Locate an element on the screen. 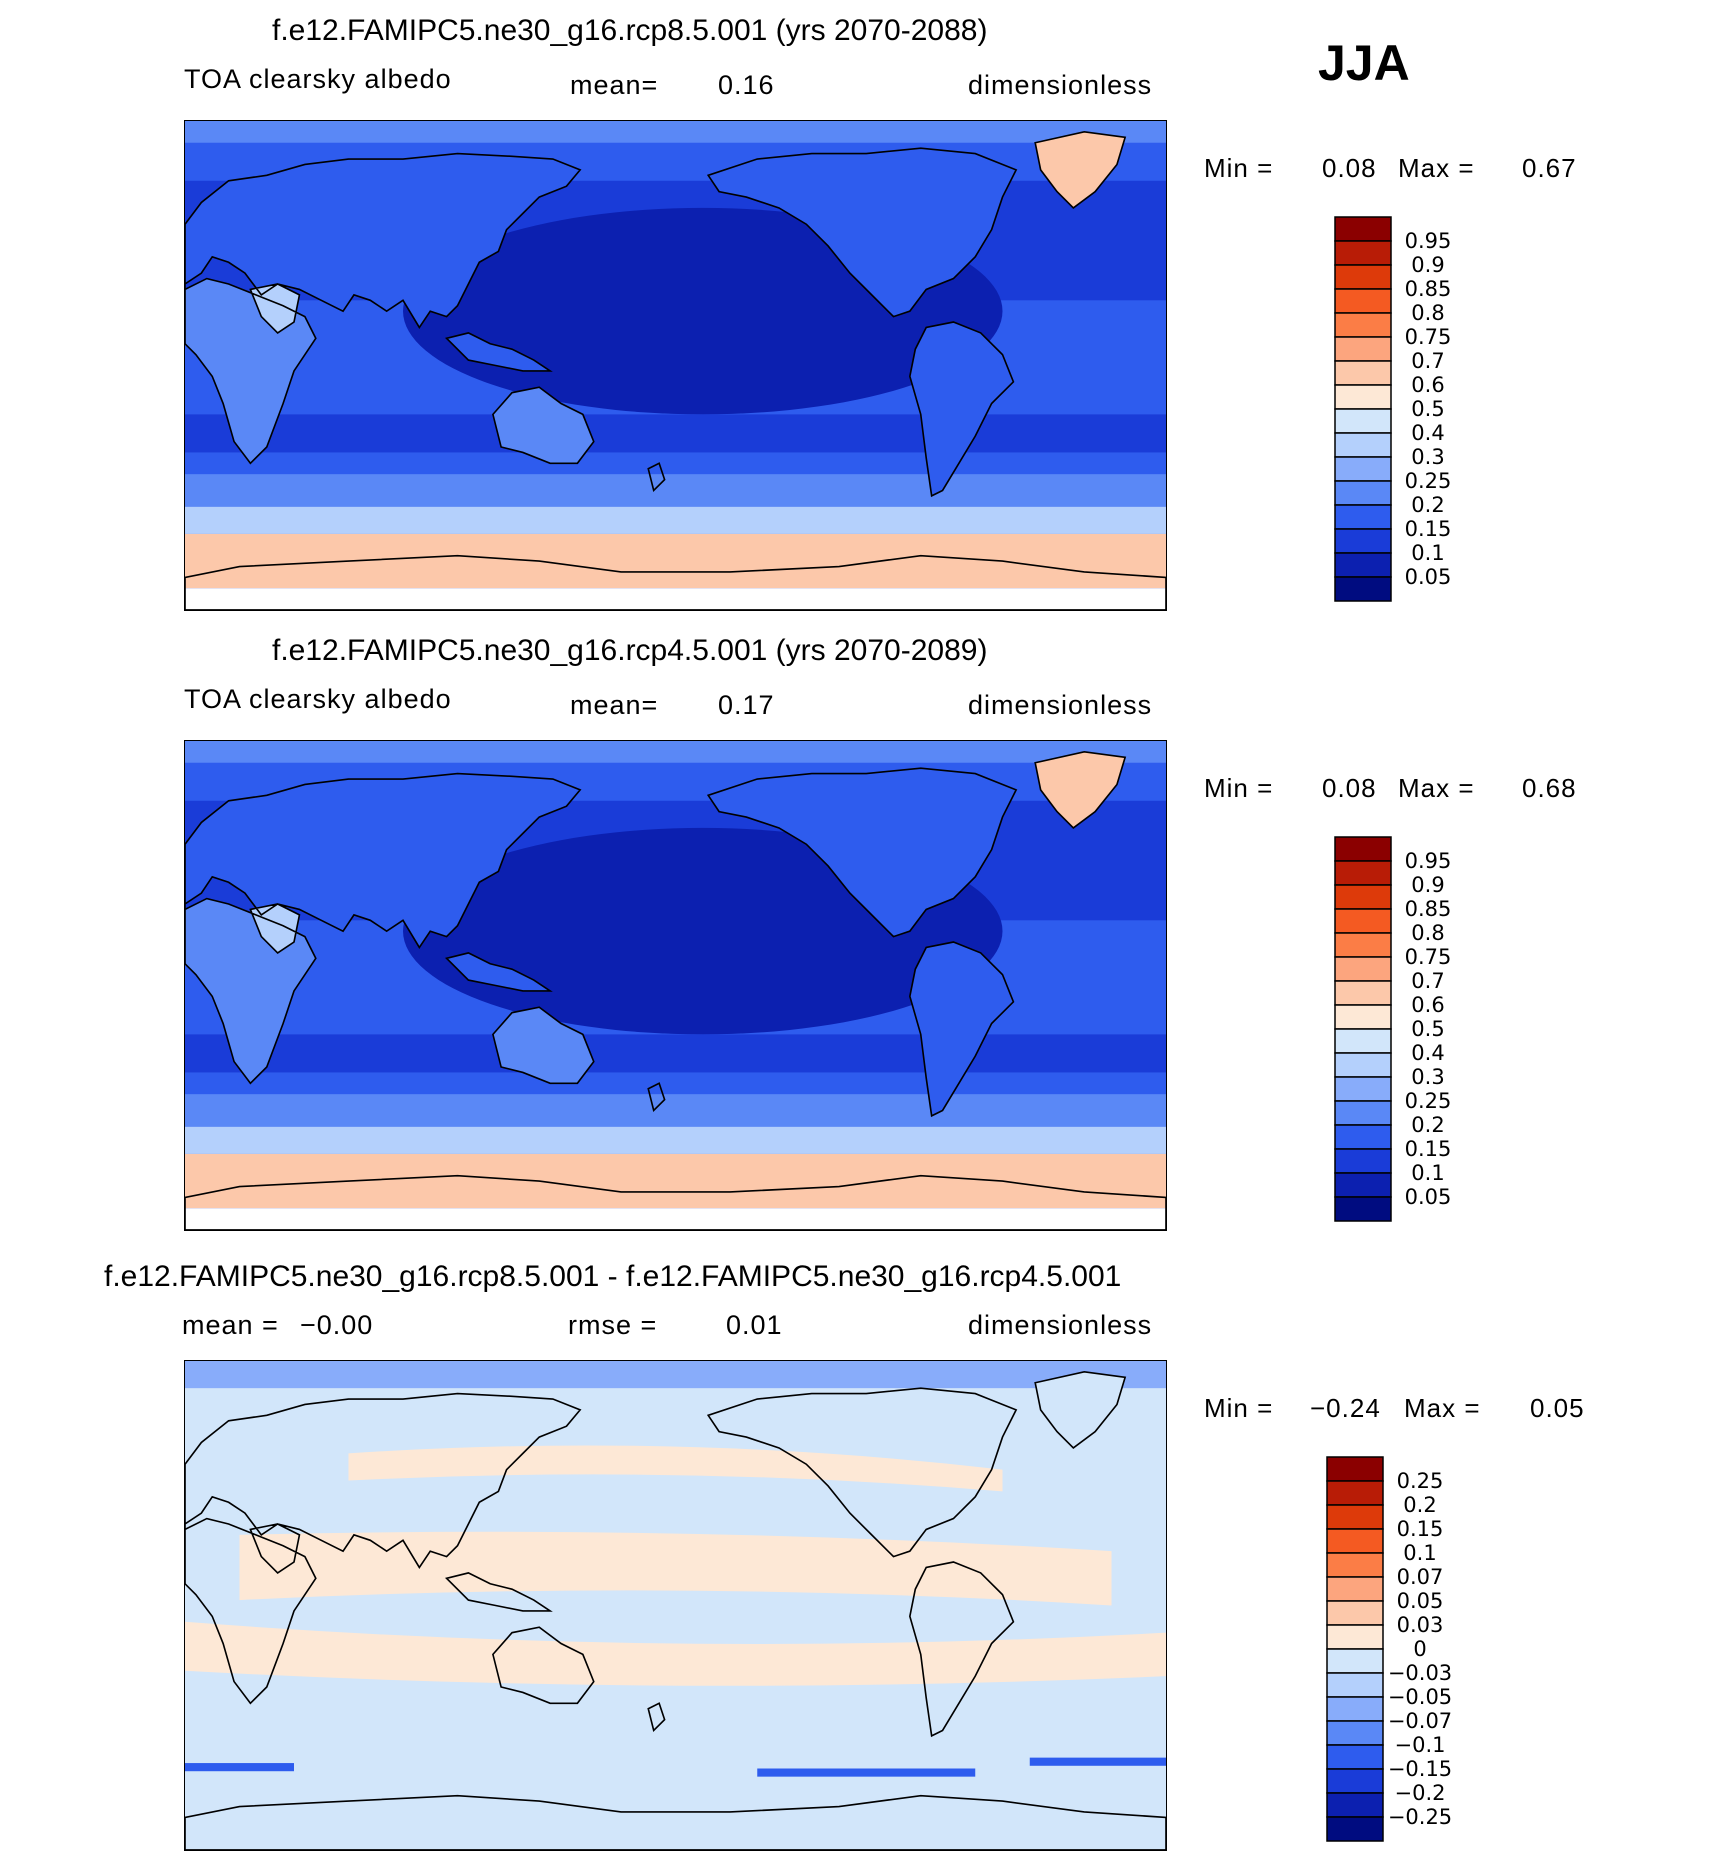 The height and width of the screenshot is (1869, 1710). panel3-mean-value: −0.00 is located at coordinates (337, 1325).